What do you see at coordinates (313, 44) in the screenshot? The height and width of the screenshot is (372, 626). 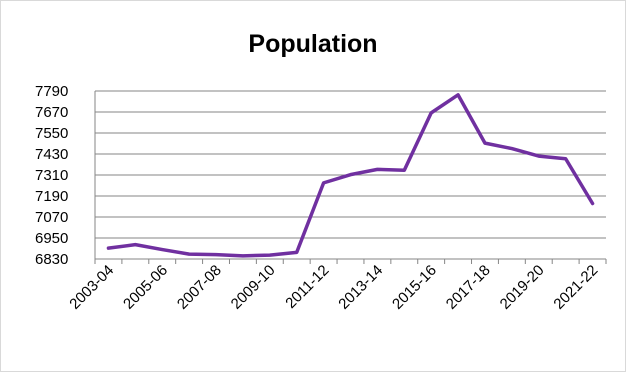 I see `chart-title: Population` at bounding box center [313, 44].